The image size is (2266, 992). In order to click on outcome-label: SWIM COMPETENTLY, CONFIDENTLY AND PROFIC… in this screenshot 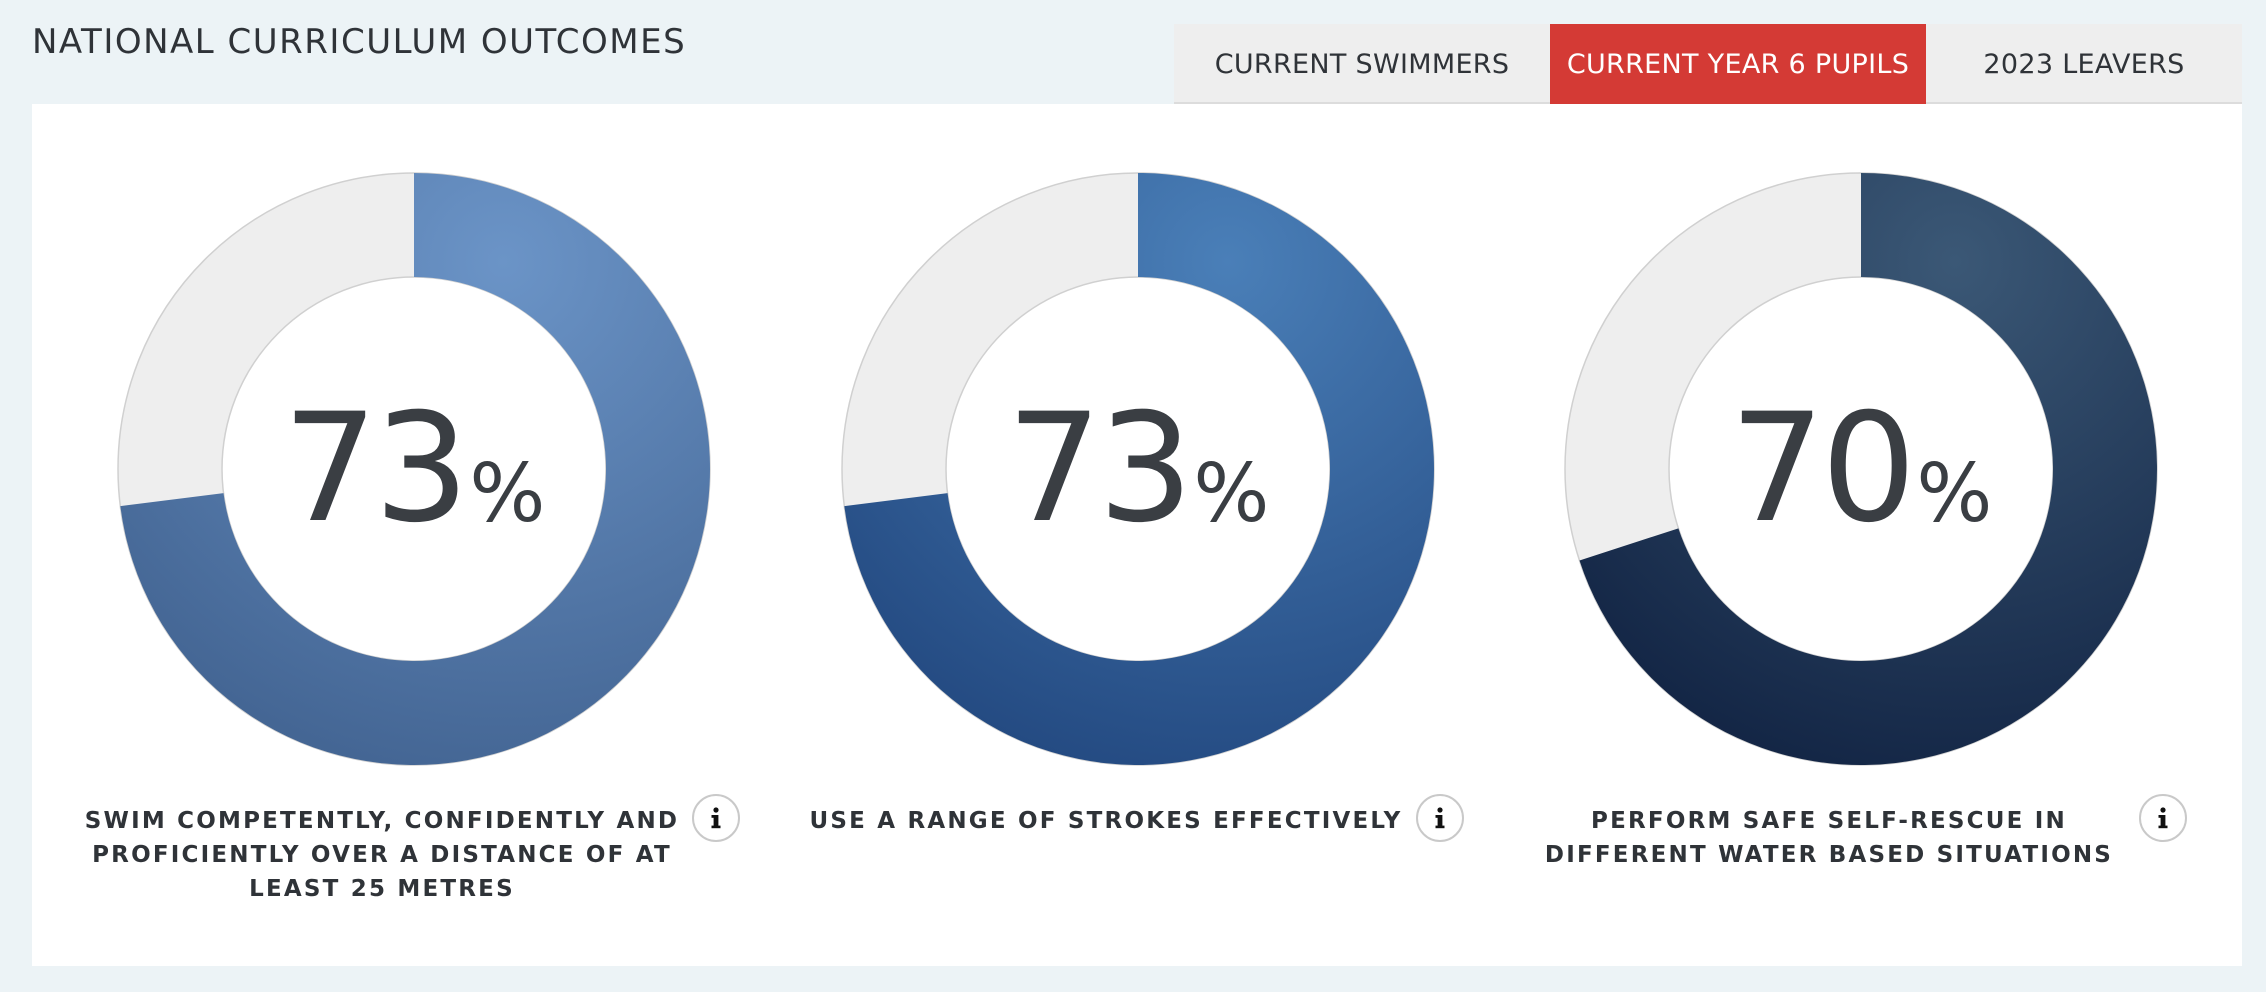, I will do `click(382, 855)`.